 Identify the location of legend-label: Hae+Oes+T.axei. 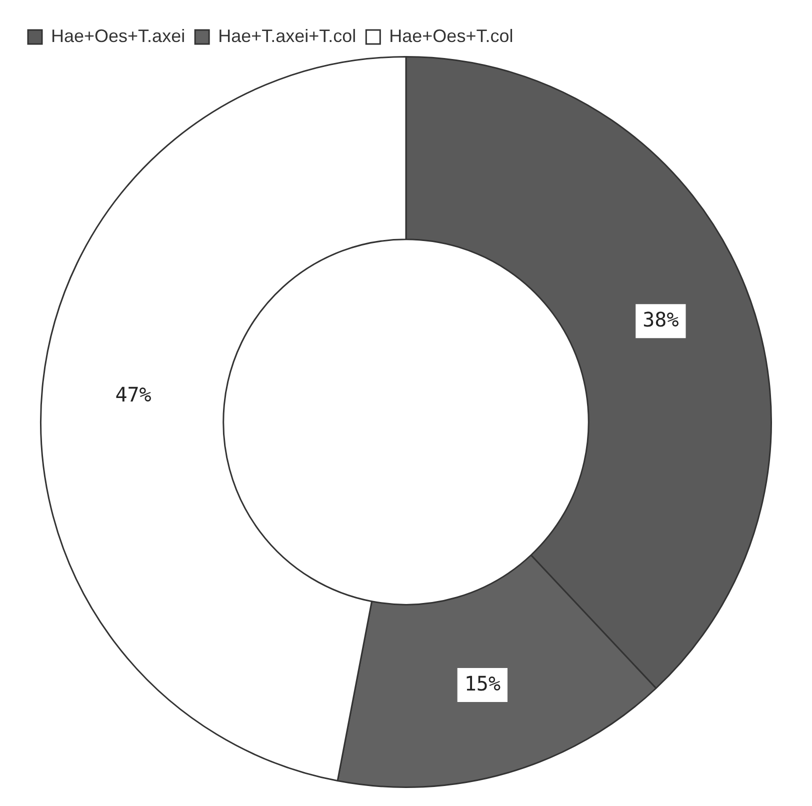
(118, 36).